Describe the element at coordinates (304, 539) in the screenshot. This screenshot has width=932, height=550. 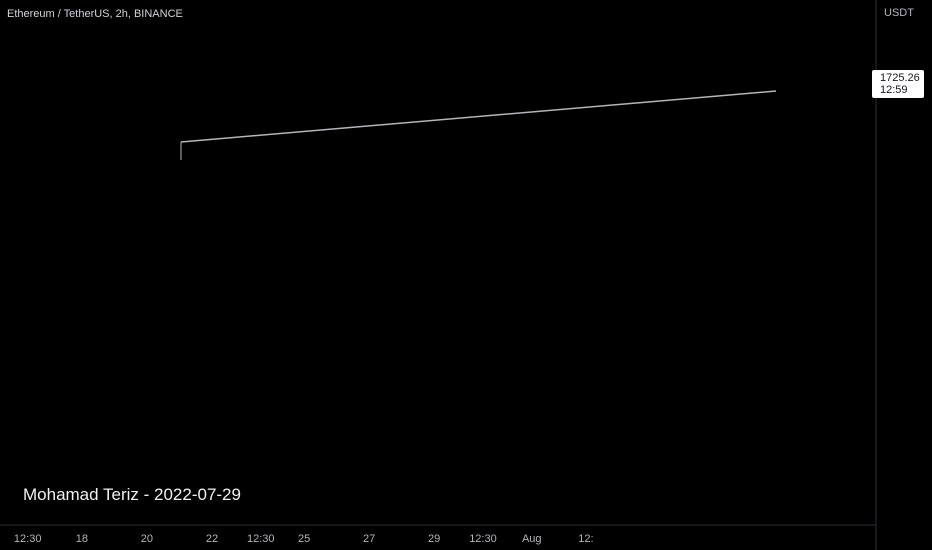
I see `time-tick-label: 25` at that location.